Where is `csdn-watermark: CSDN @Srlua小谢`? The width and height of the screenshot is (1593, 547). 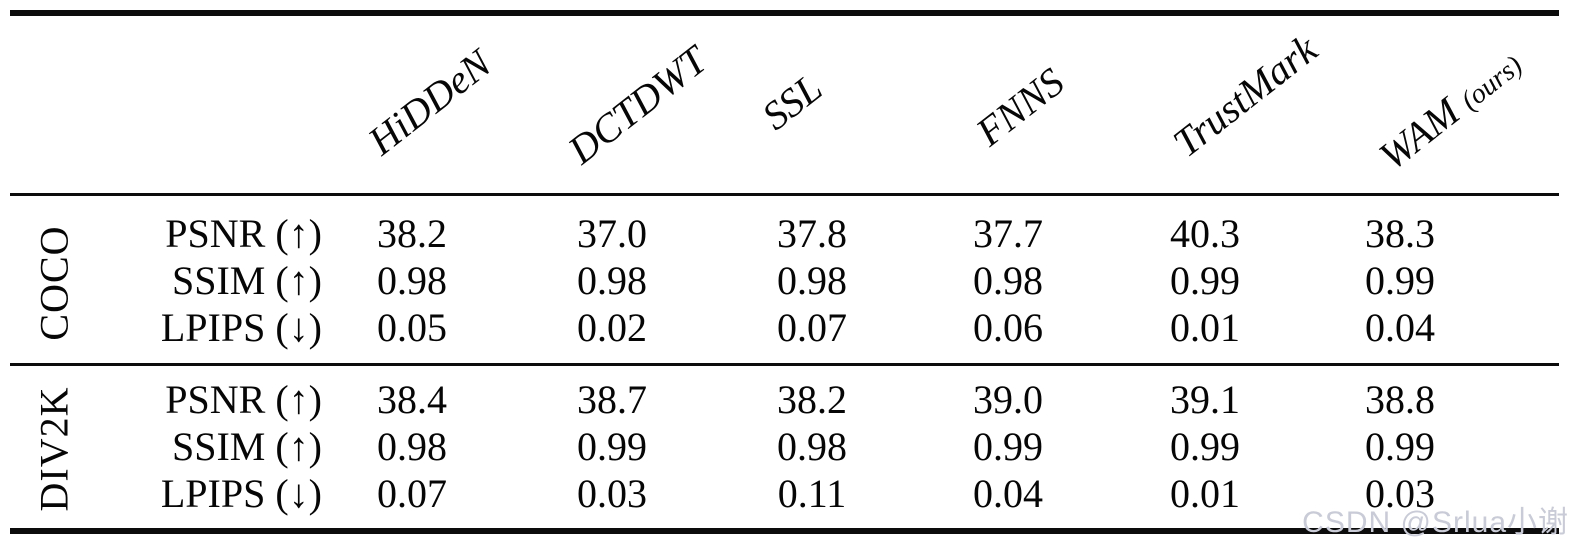
csdn-watermark: CSDN @Srlua小谢 is located at coordinates (1435, 522).